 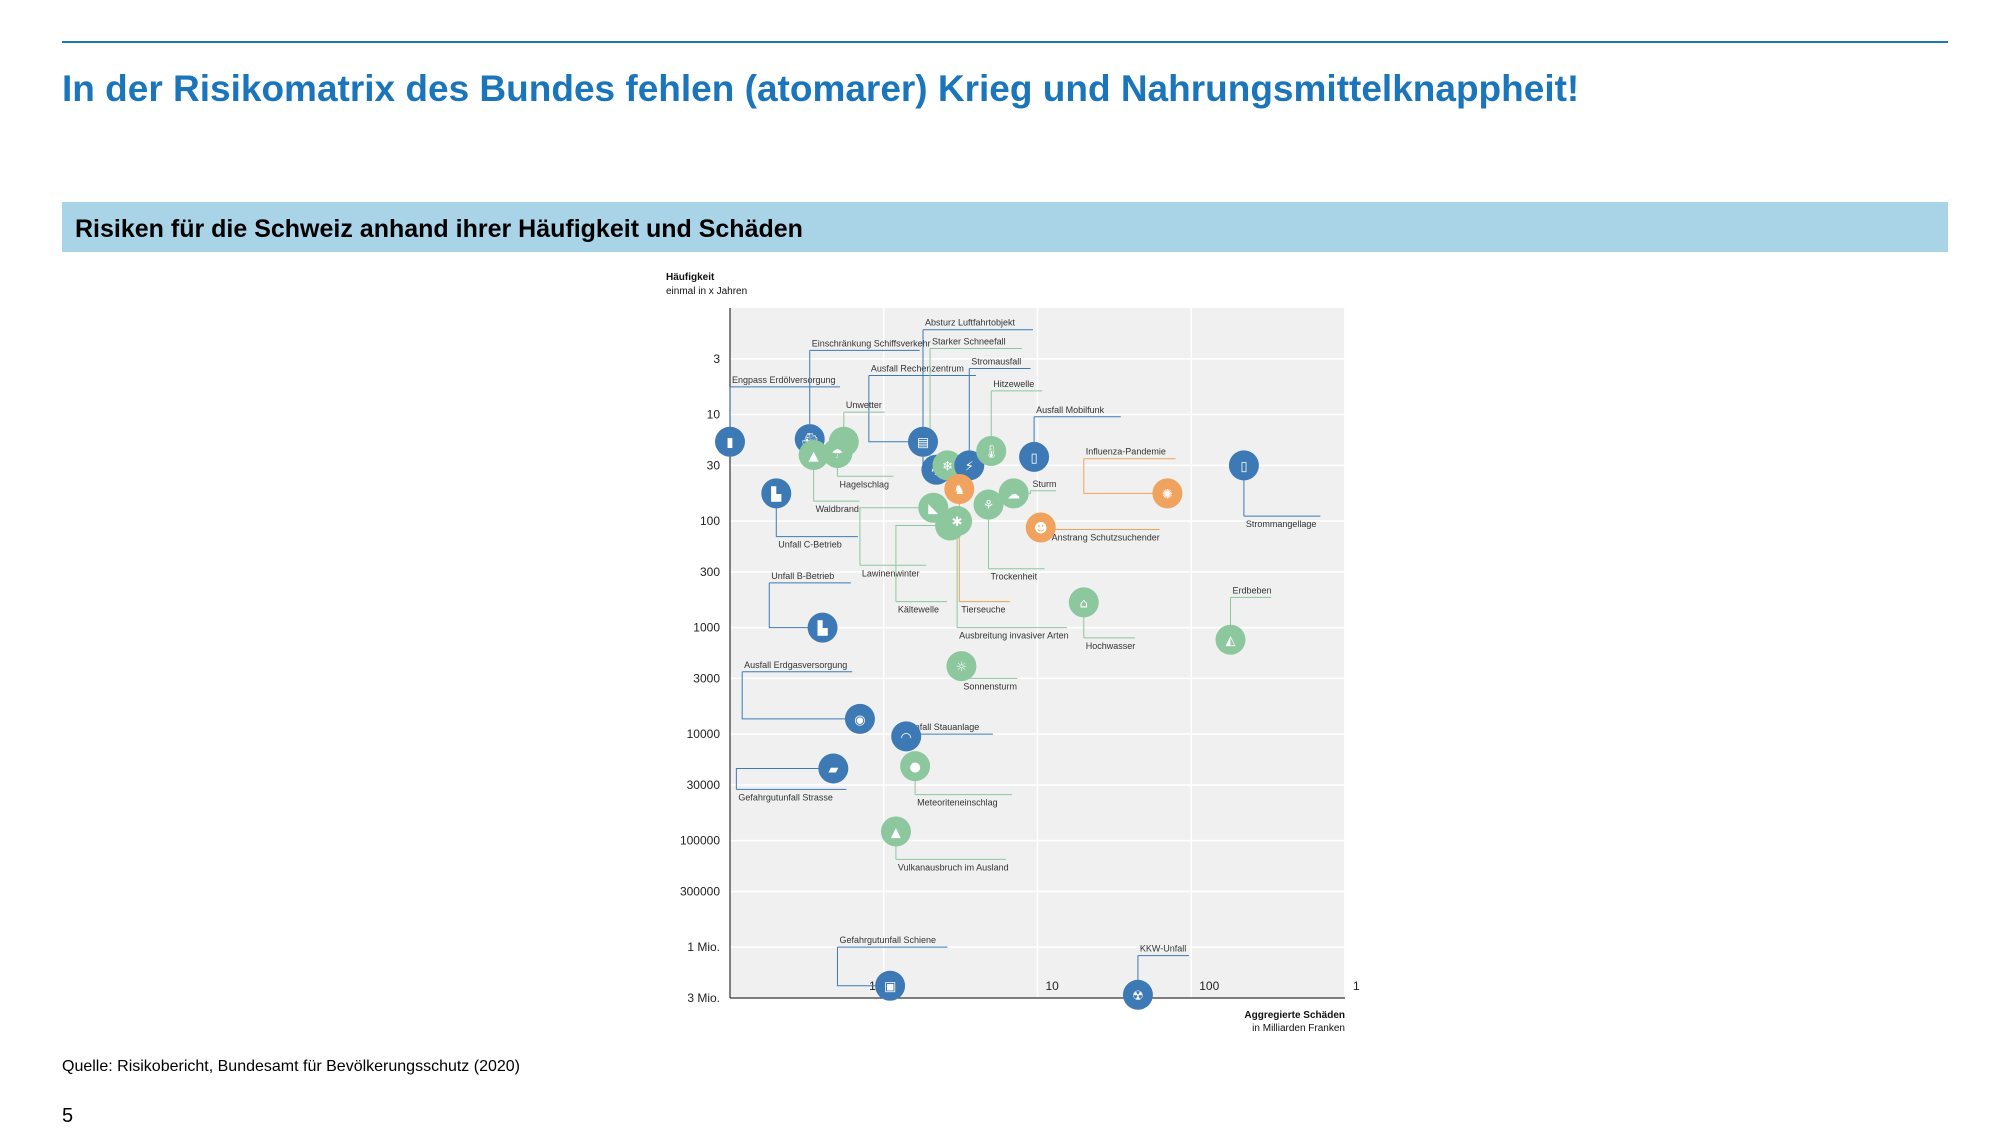 I want to click on virus-icon: ✺, so click(x=1167, y=494).